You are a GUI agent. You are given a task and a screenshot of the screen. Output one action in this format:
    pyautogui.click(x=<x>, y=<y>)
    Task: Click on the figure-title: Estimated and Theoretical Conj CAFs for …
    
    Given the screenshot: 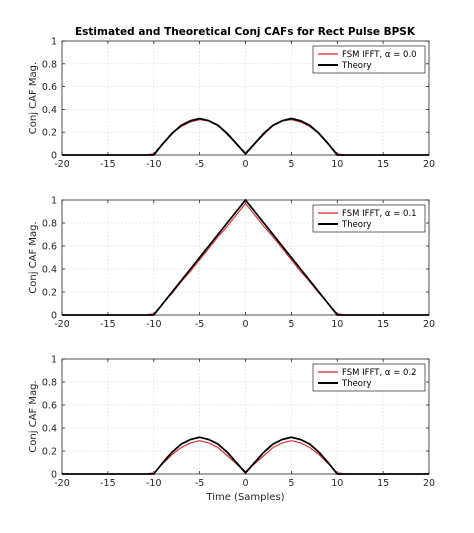 What is the action you would take?
    pyautogui.click(x=245, y=32)
    